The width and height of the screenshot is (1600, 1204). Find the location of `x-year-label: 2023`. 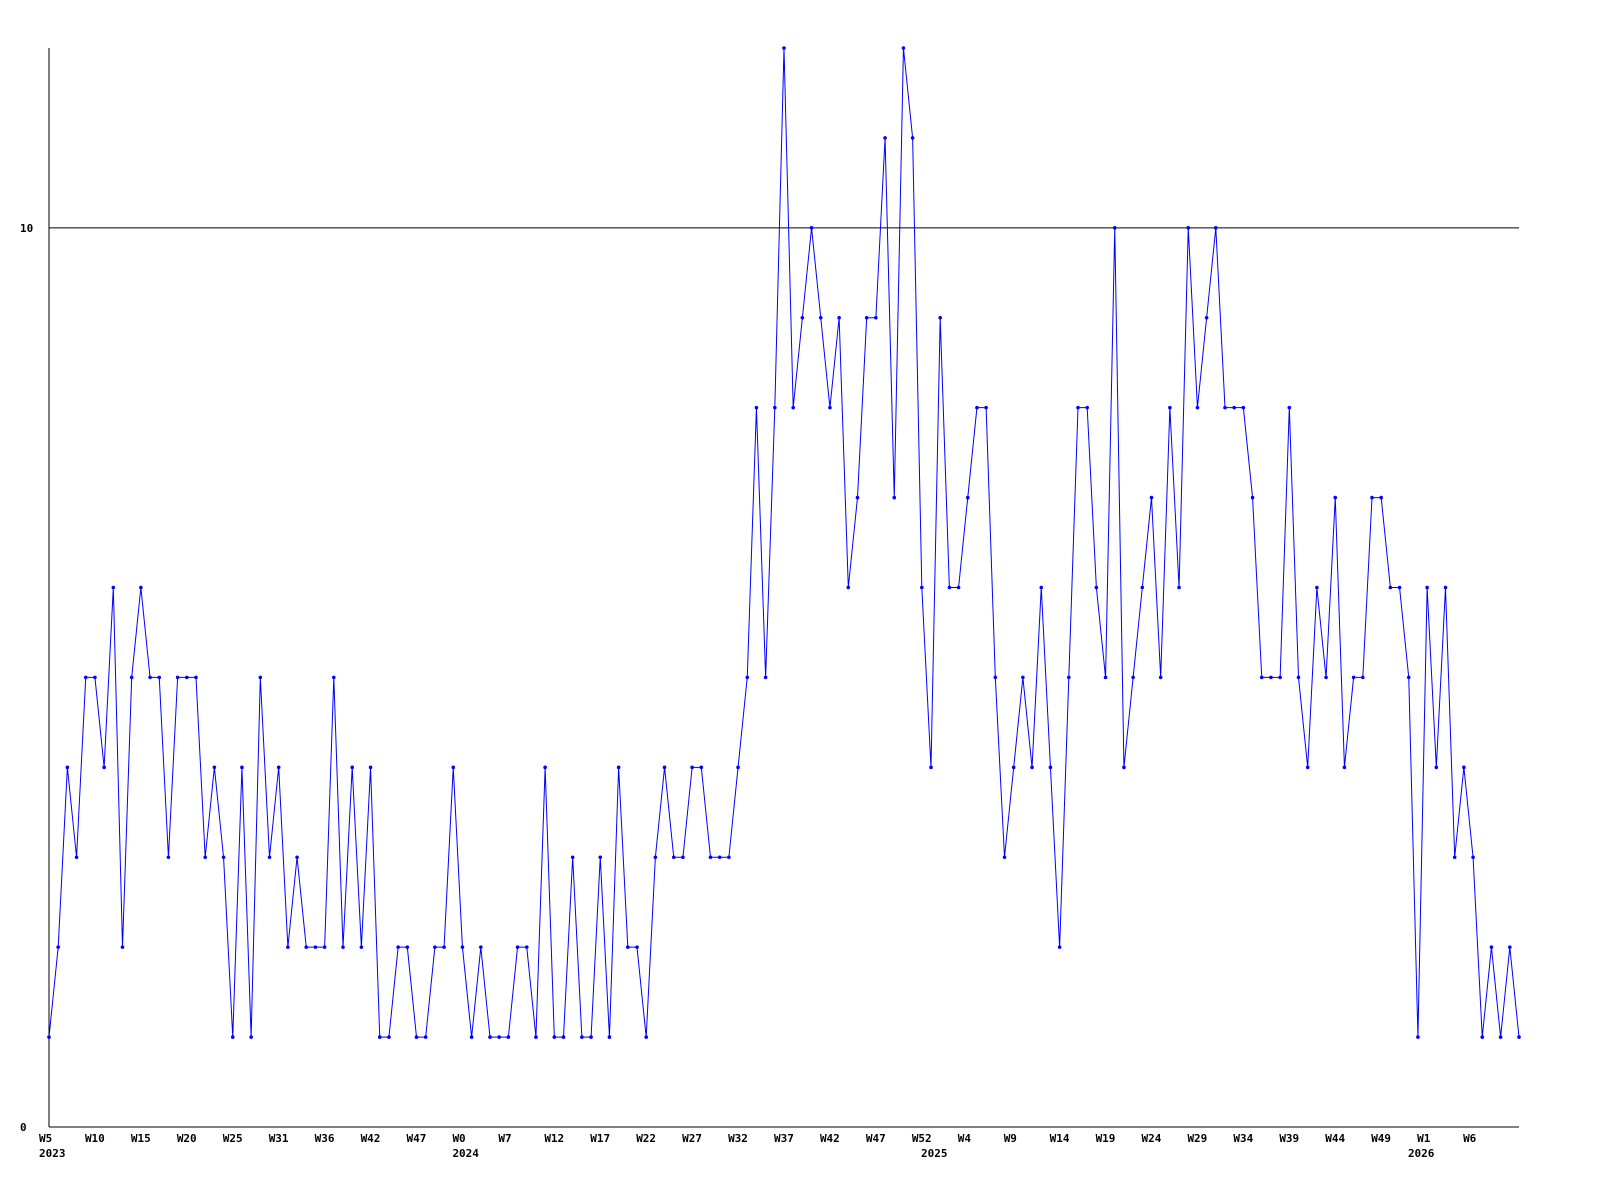

x-year-label: 2023 is located at coordinates (52, 1153).